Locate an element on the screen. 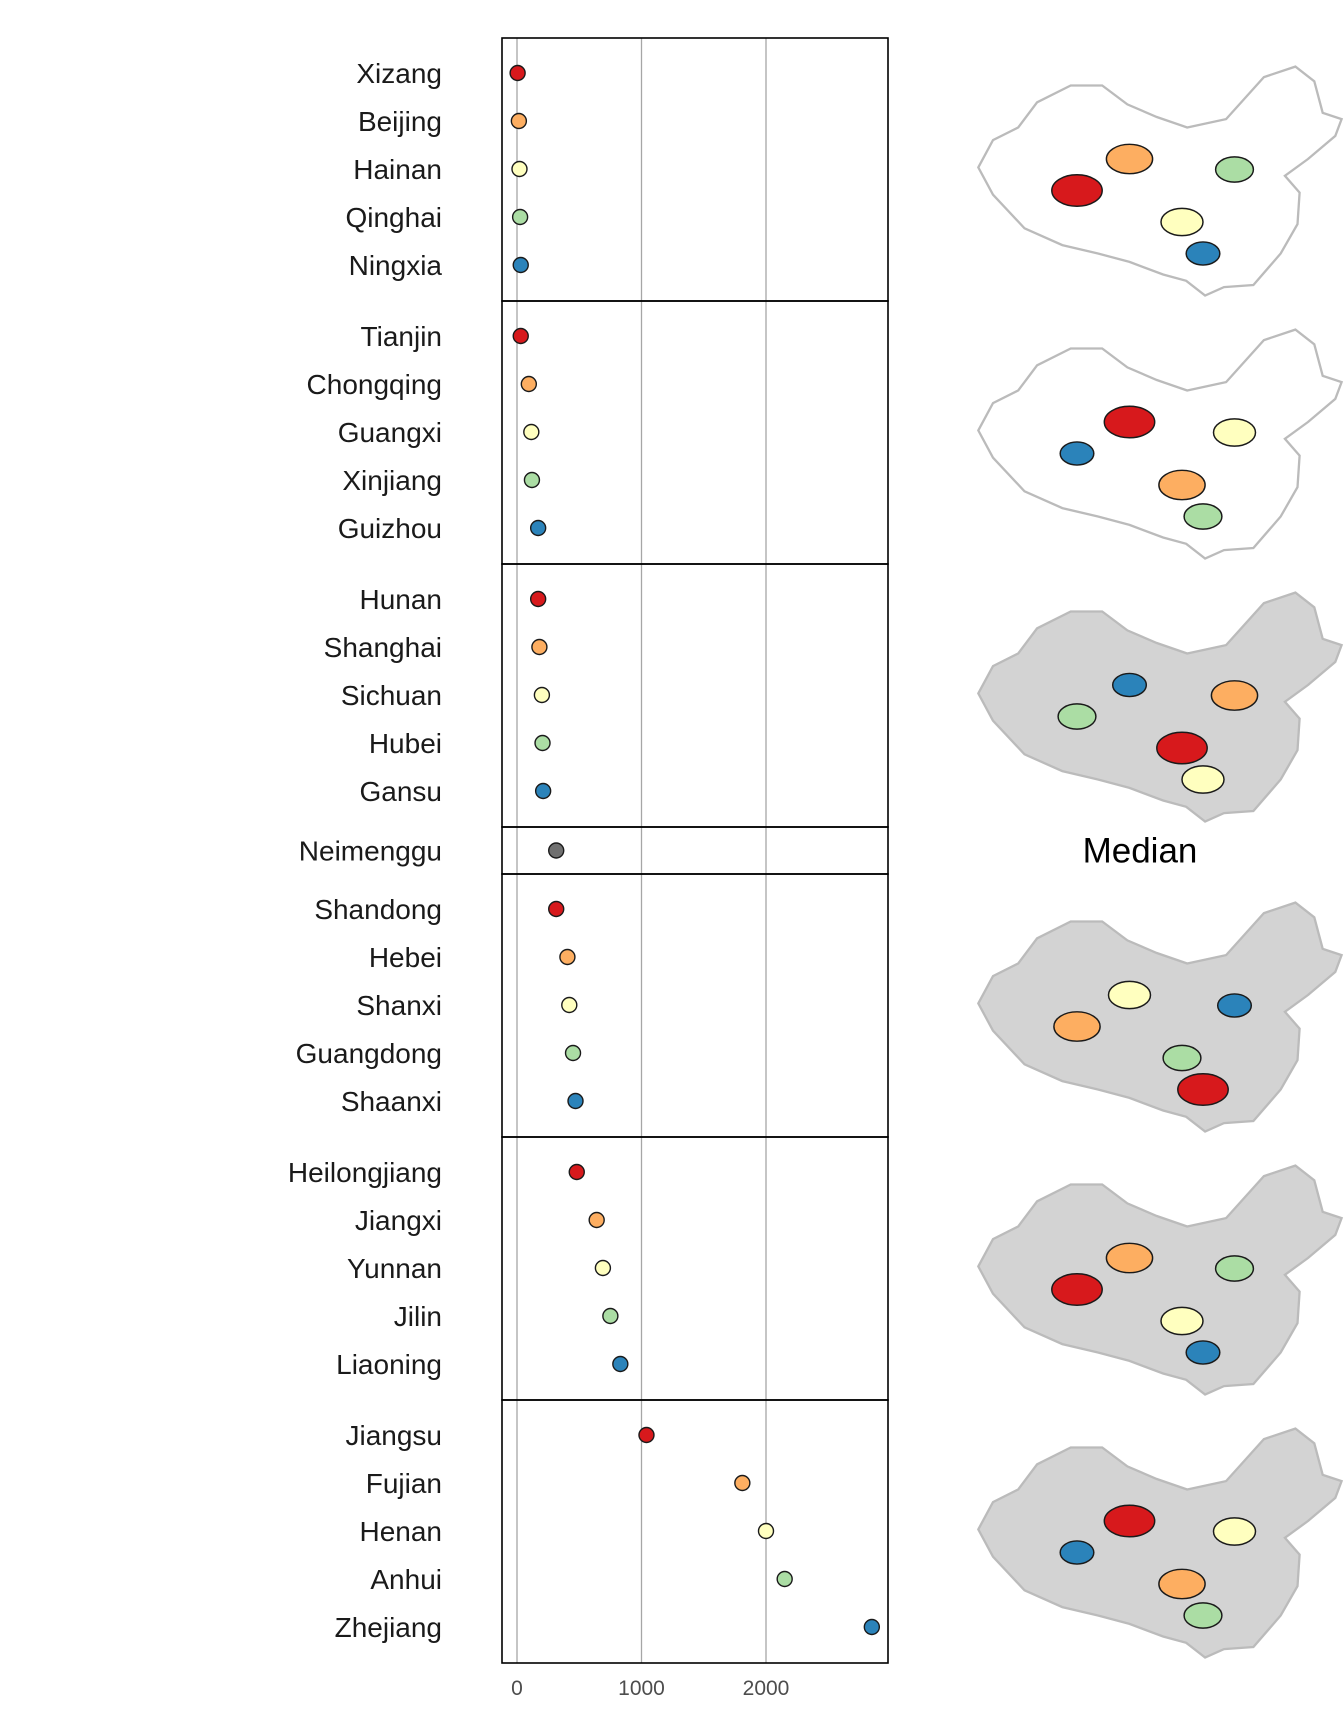  map-highlight-guangxi is located at coordinates (1234, 432).